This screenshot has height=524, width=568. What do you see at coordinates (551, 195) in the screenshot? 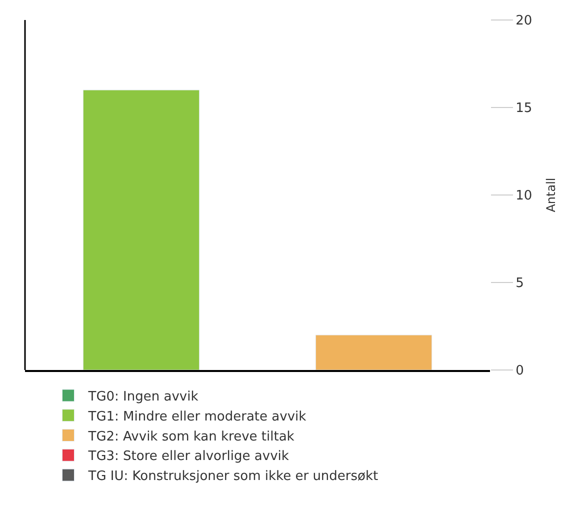
I see `y-axis-title: Antall` at bounding box center [551, 195].